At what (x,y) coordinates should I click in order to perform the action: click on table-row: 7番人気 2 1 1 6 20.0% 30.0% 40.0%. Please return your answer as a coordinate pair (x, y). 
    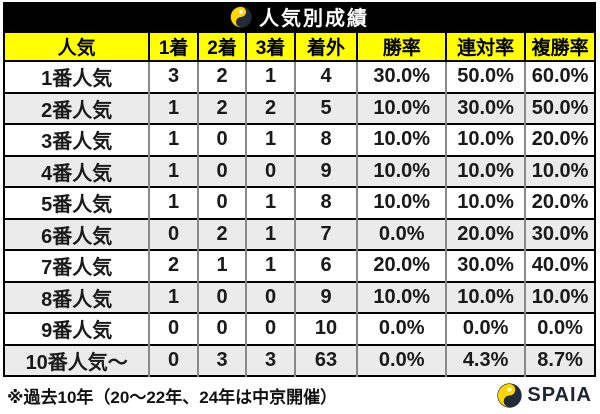
    Looking at the image, I should click on (299, 265).